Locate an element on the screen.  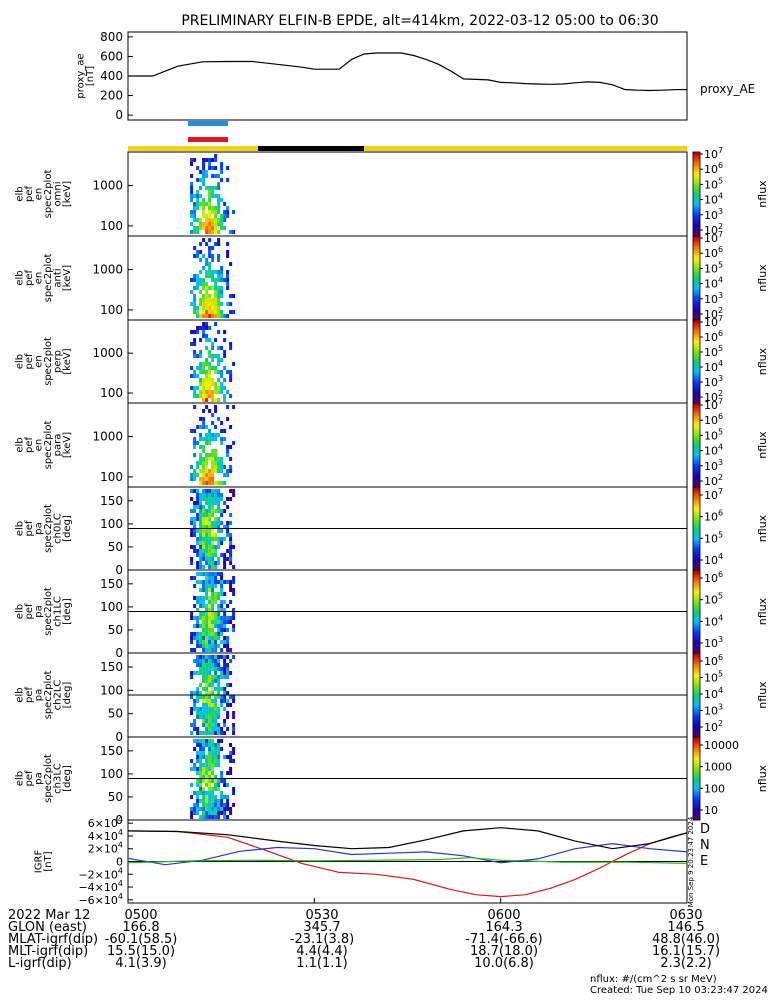
y-tick-label: 100 is located at coordinates (111, 393).